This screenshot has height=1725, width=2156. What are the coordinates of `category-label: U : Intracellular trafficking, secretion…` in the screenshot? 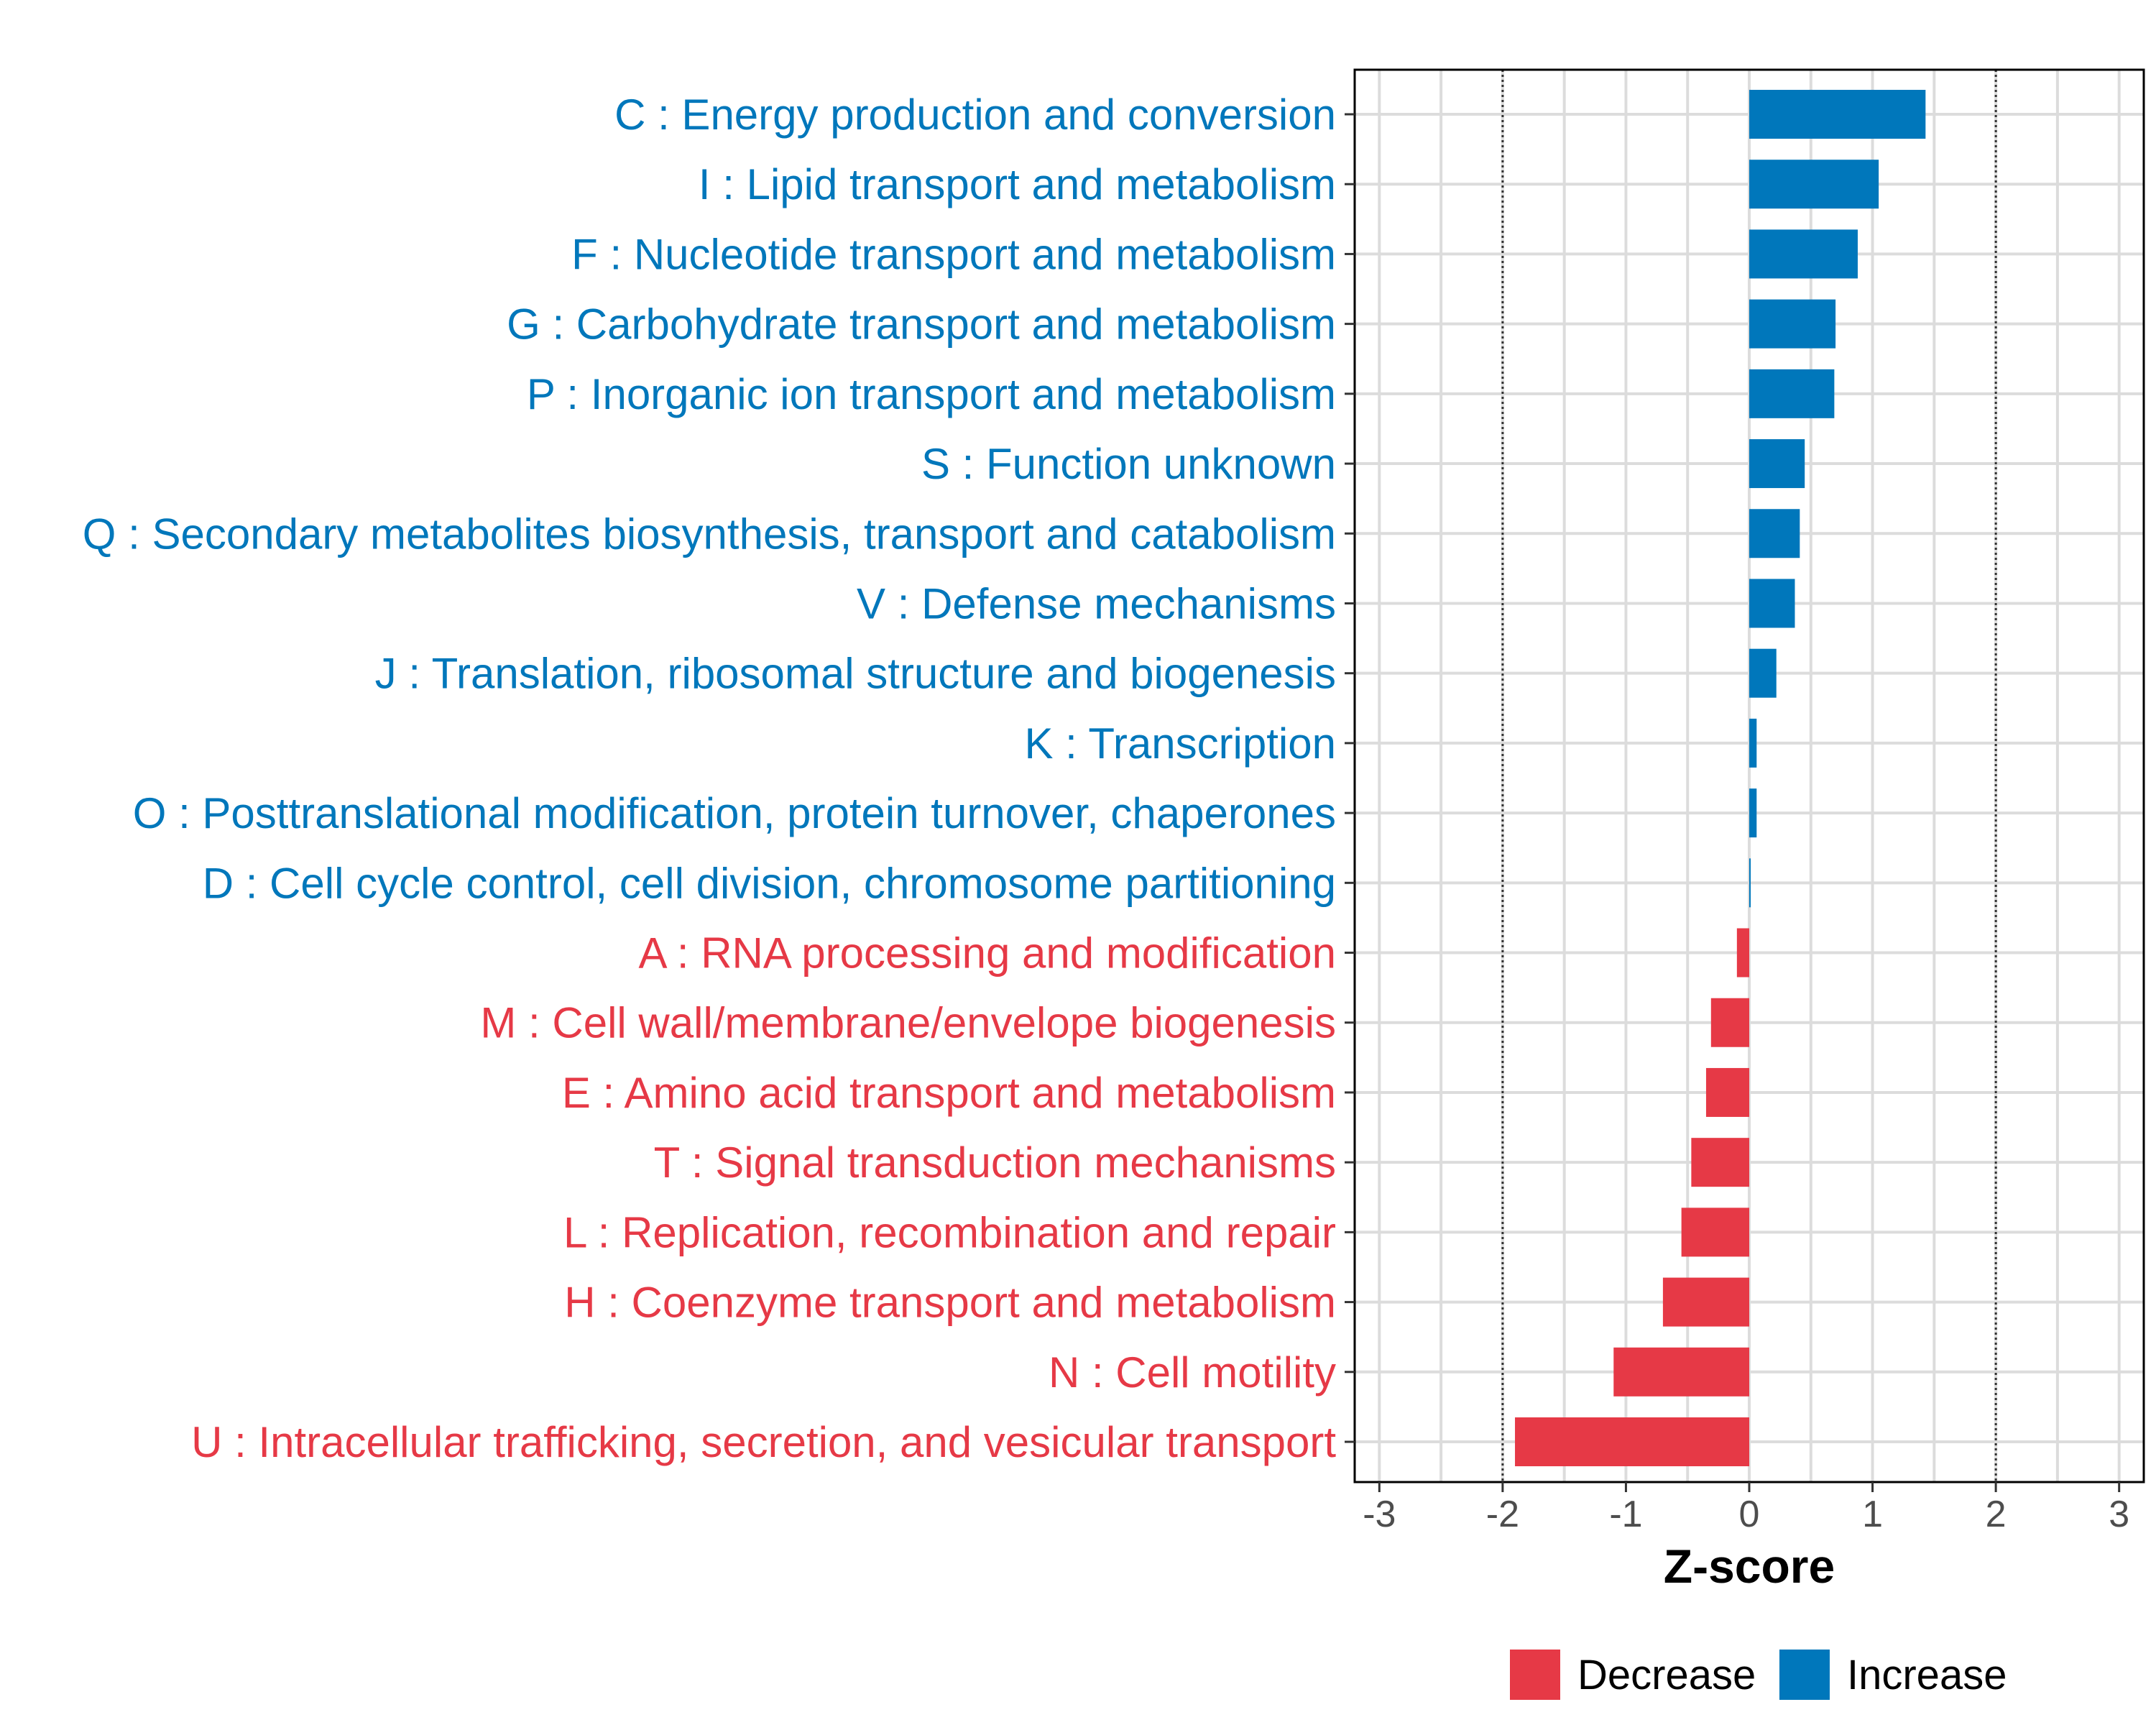 It's located at (764, 1442).